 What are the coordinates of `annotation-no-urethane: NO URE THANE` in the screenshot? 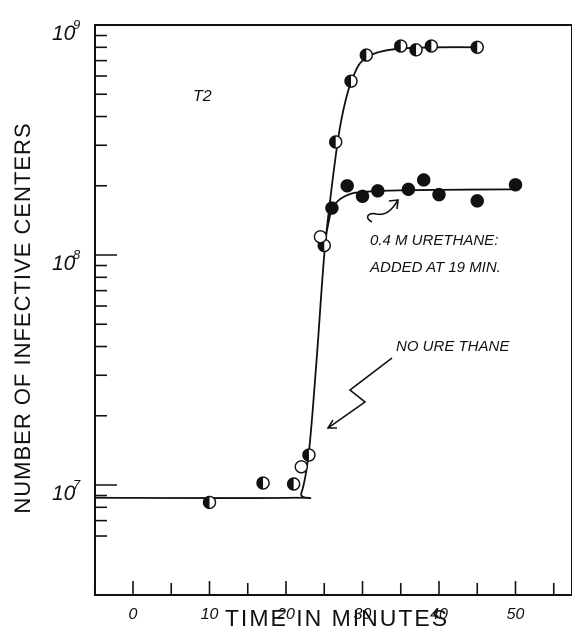 It's located at (453, 346).